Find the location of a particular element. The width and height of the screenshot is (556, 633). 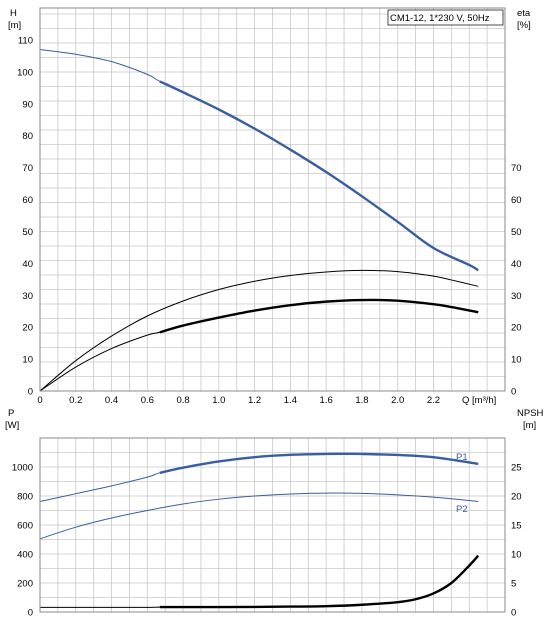

chart-title-box is located at coordinates (445, 17).